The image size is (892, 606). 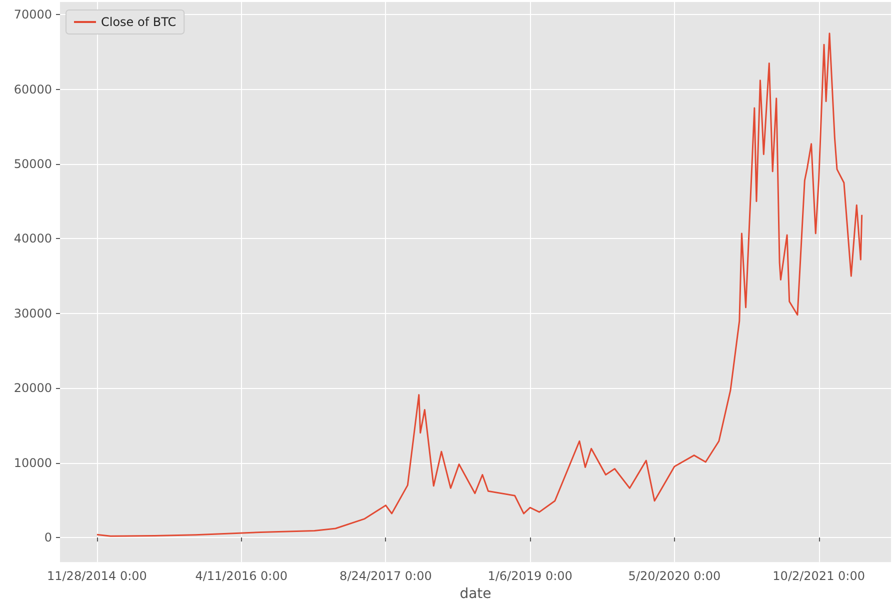 What do you see at coordinates (33, 239) in the screenshot?
I see `y-tick-label: 40000` at bounding box center [33, 239].